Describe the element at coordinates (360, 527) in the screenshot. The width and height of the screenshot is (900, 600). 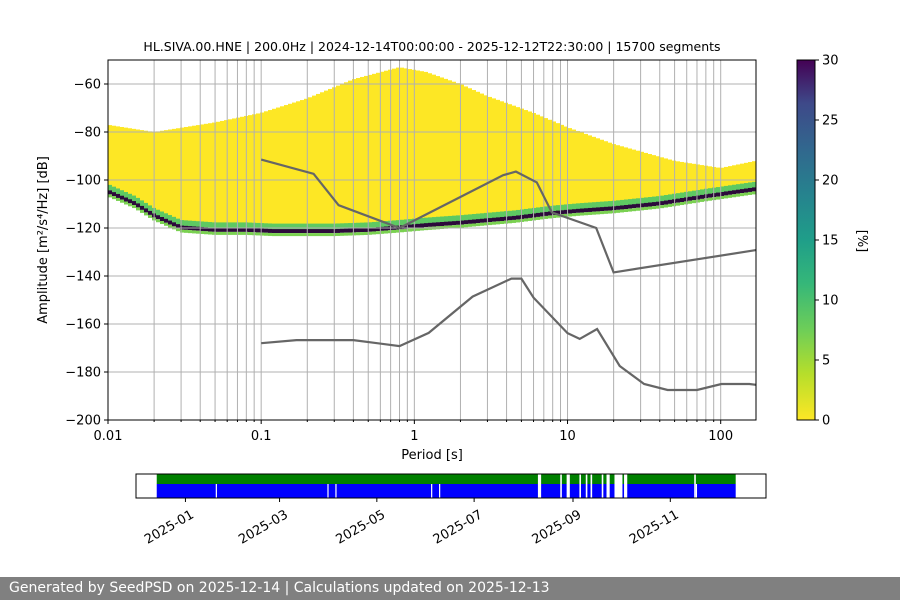
I see `timeline-tick-label: 2025-05` at that location.